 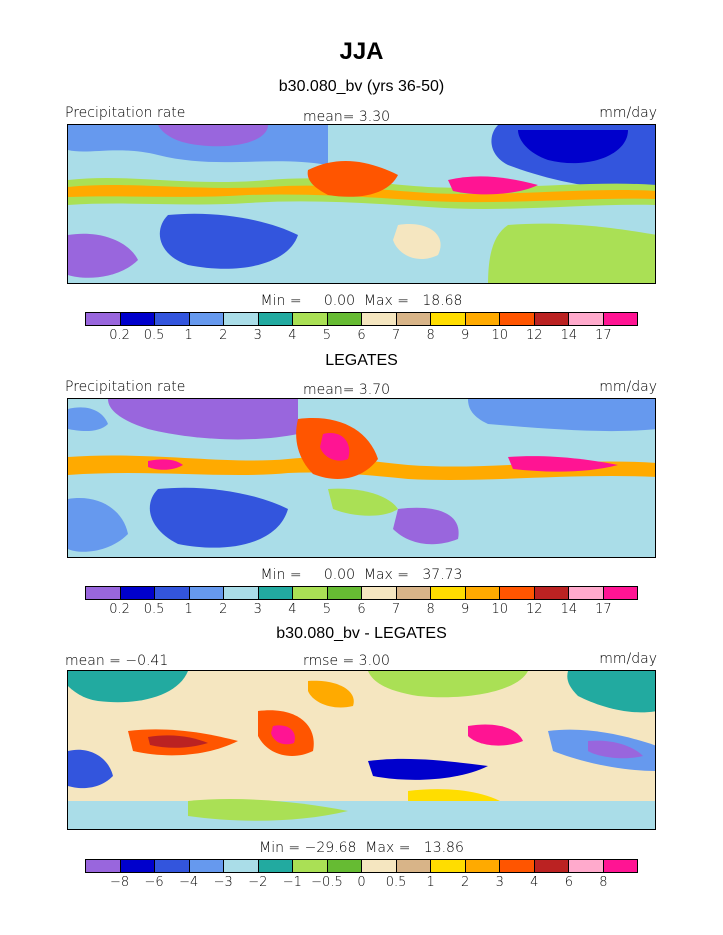 What do you see at coordinates (500, 609) in the screenshot?
I see `colorbar-tick-label: 10` at bounding box center [500, 609].